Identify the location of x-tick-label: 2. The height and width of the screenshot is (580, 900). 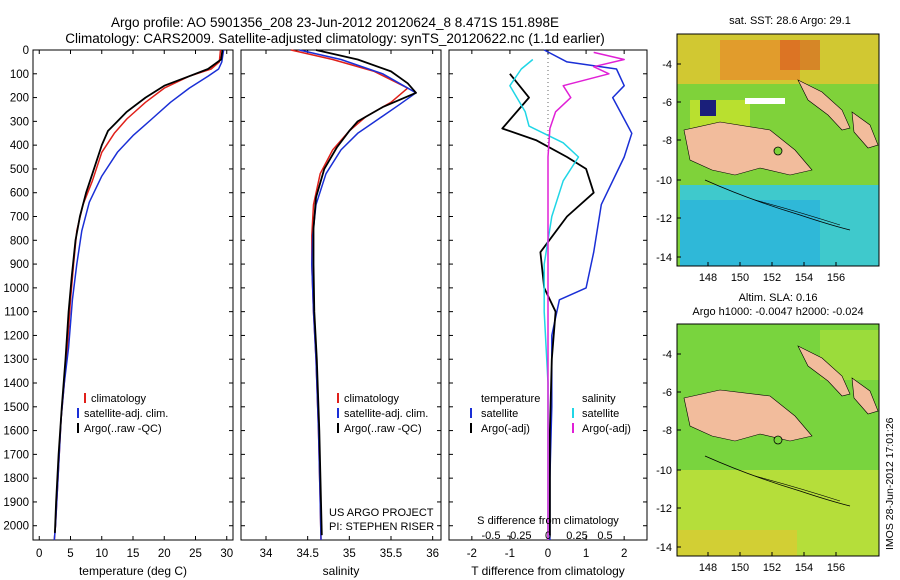
(624, 554).